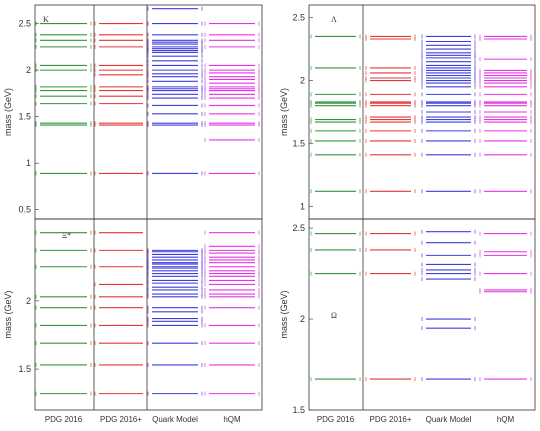 The width and height of the screenshot is (540, 431). Describe the element at coordinates (334, 19) in the screenshot. I see `panel-title: Λ` at that location.